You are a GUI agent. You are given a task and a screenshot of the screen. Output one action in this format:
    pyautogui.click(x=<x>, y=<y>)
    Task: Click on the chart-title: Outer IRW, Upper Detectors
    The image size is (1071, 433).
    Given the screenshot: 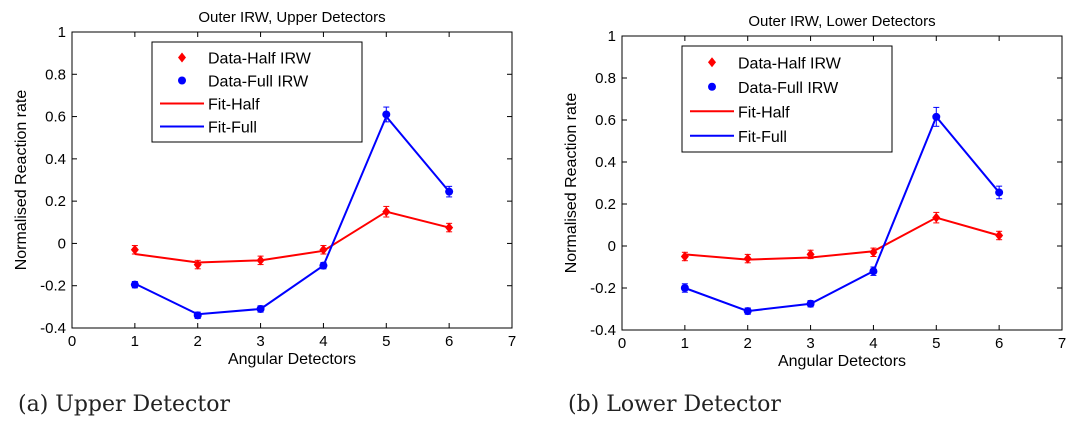 What is the action you would take?
    pyautogui.click(x=291, y=17)
    